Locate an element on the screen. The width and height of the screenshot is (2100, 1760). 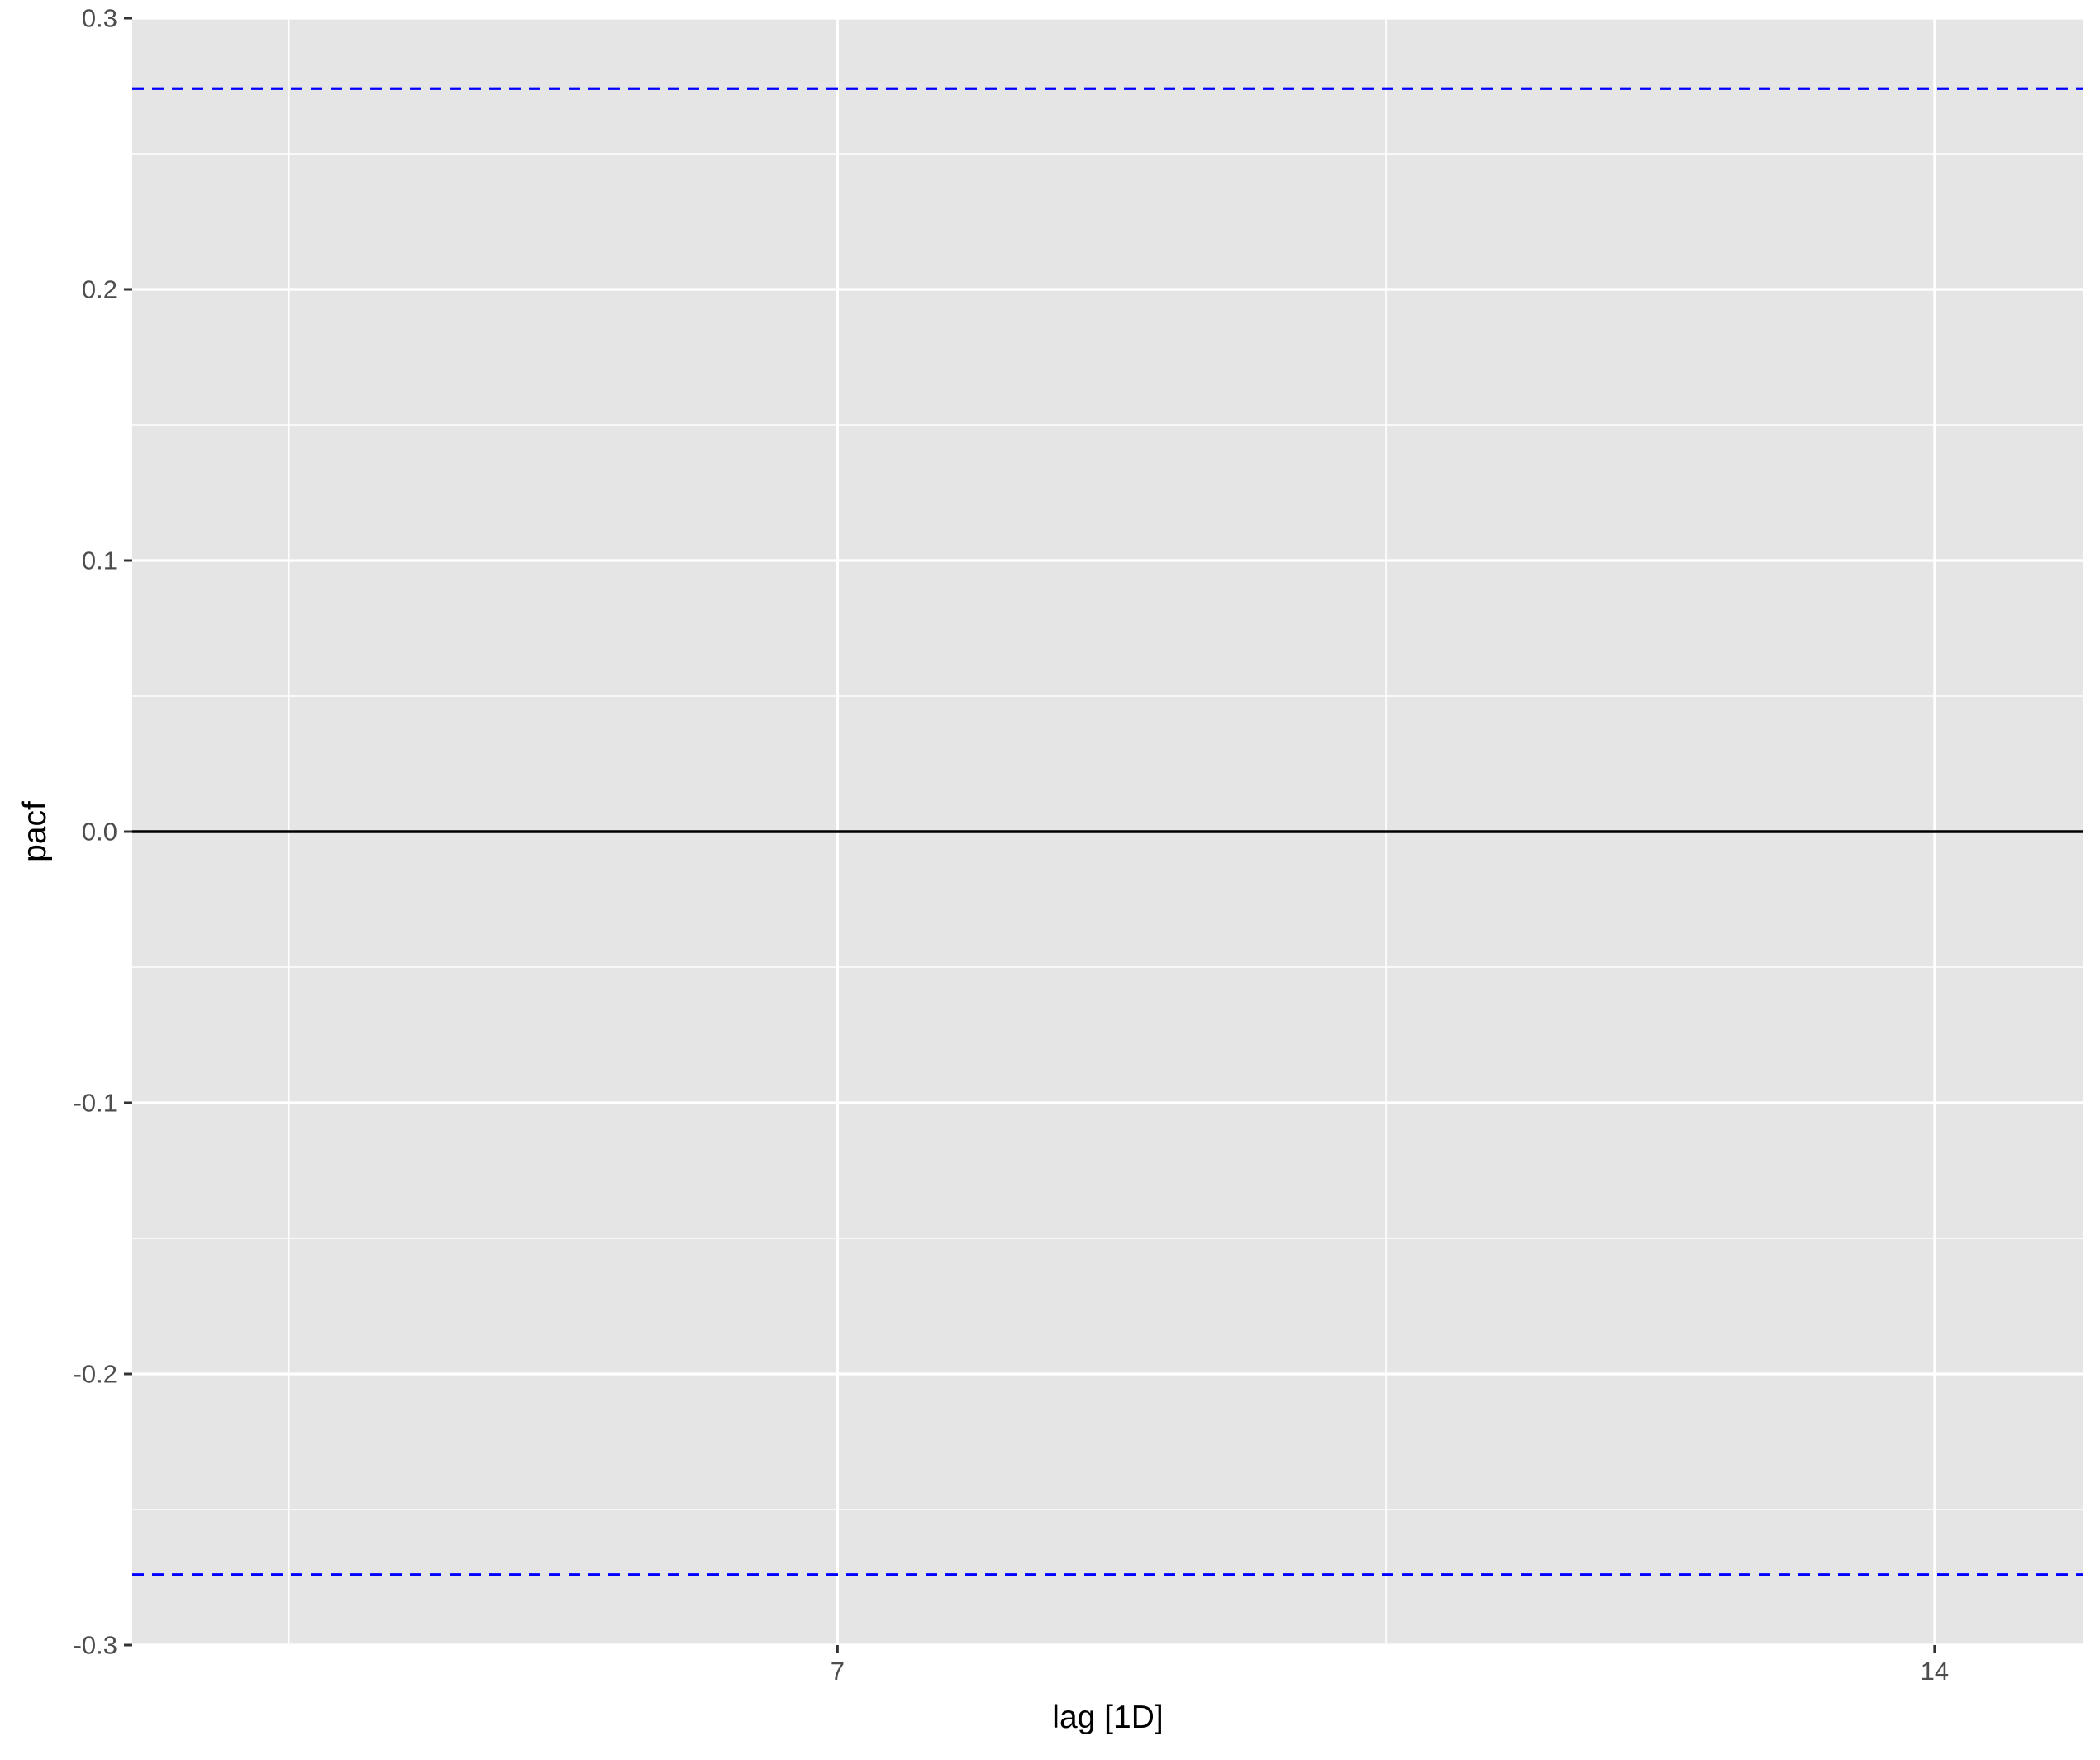
x-tick-label: 7 is located at coordinates (838, 1672).